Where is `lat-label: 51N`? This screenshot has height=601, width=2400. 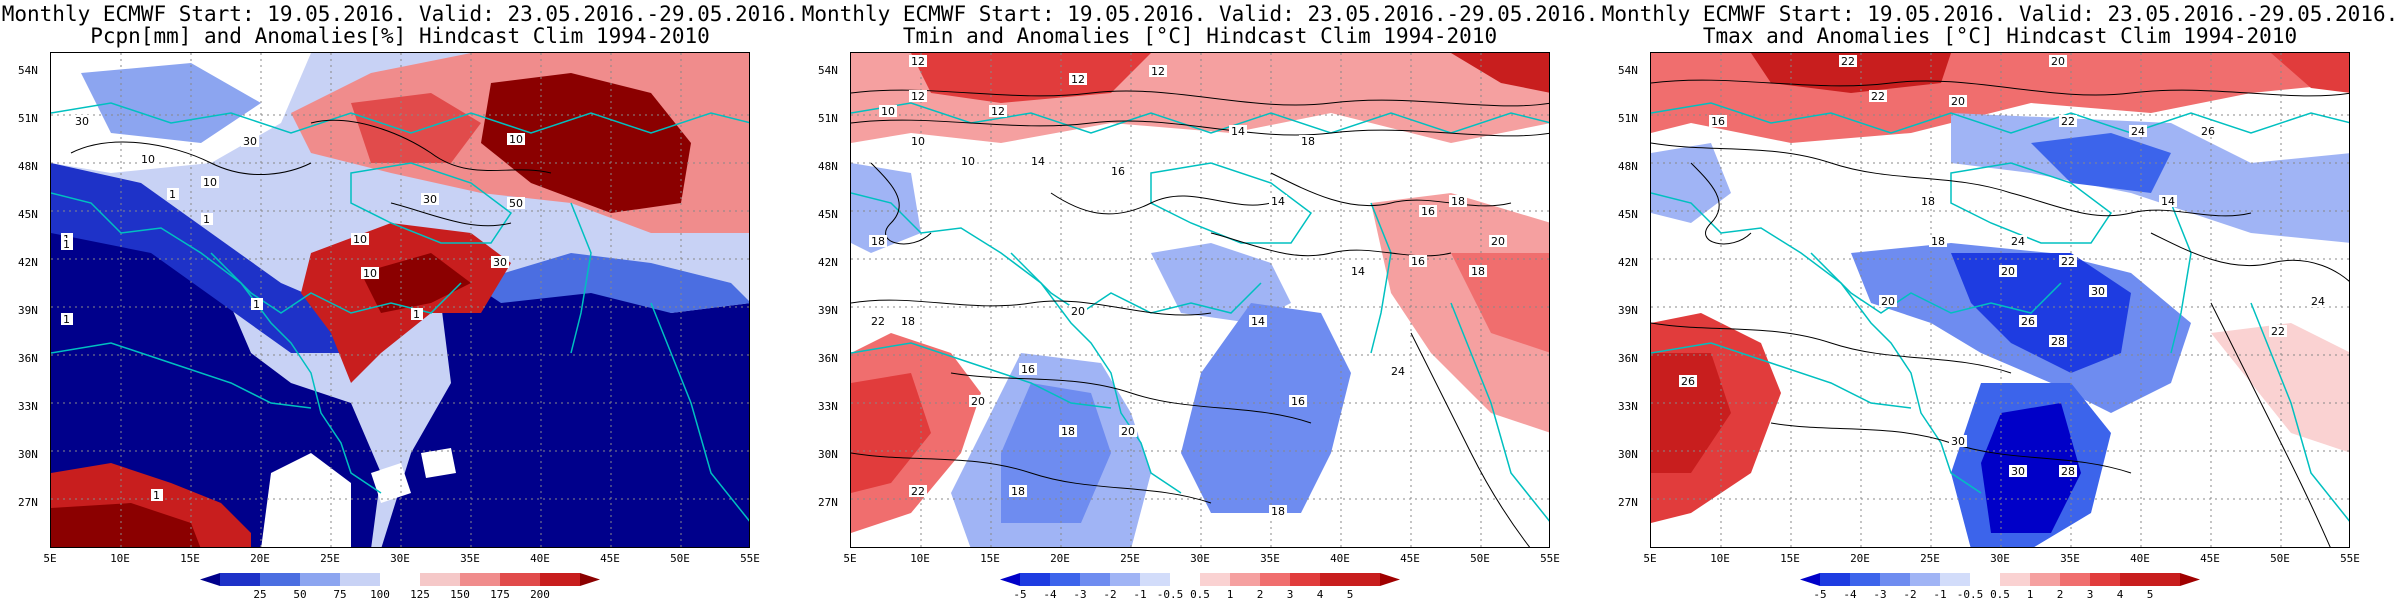
lat-label: 51N is located at coordinates (828, 118).